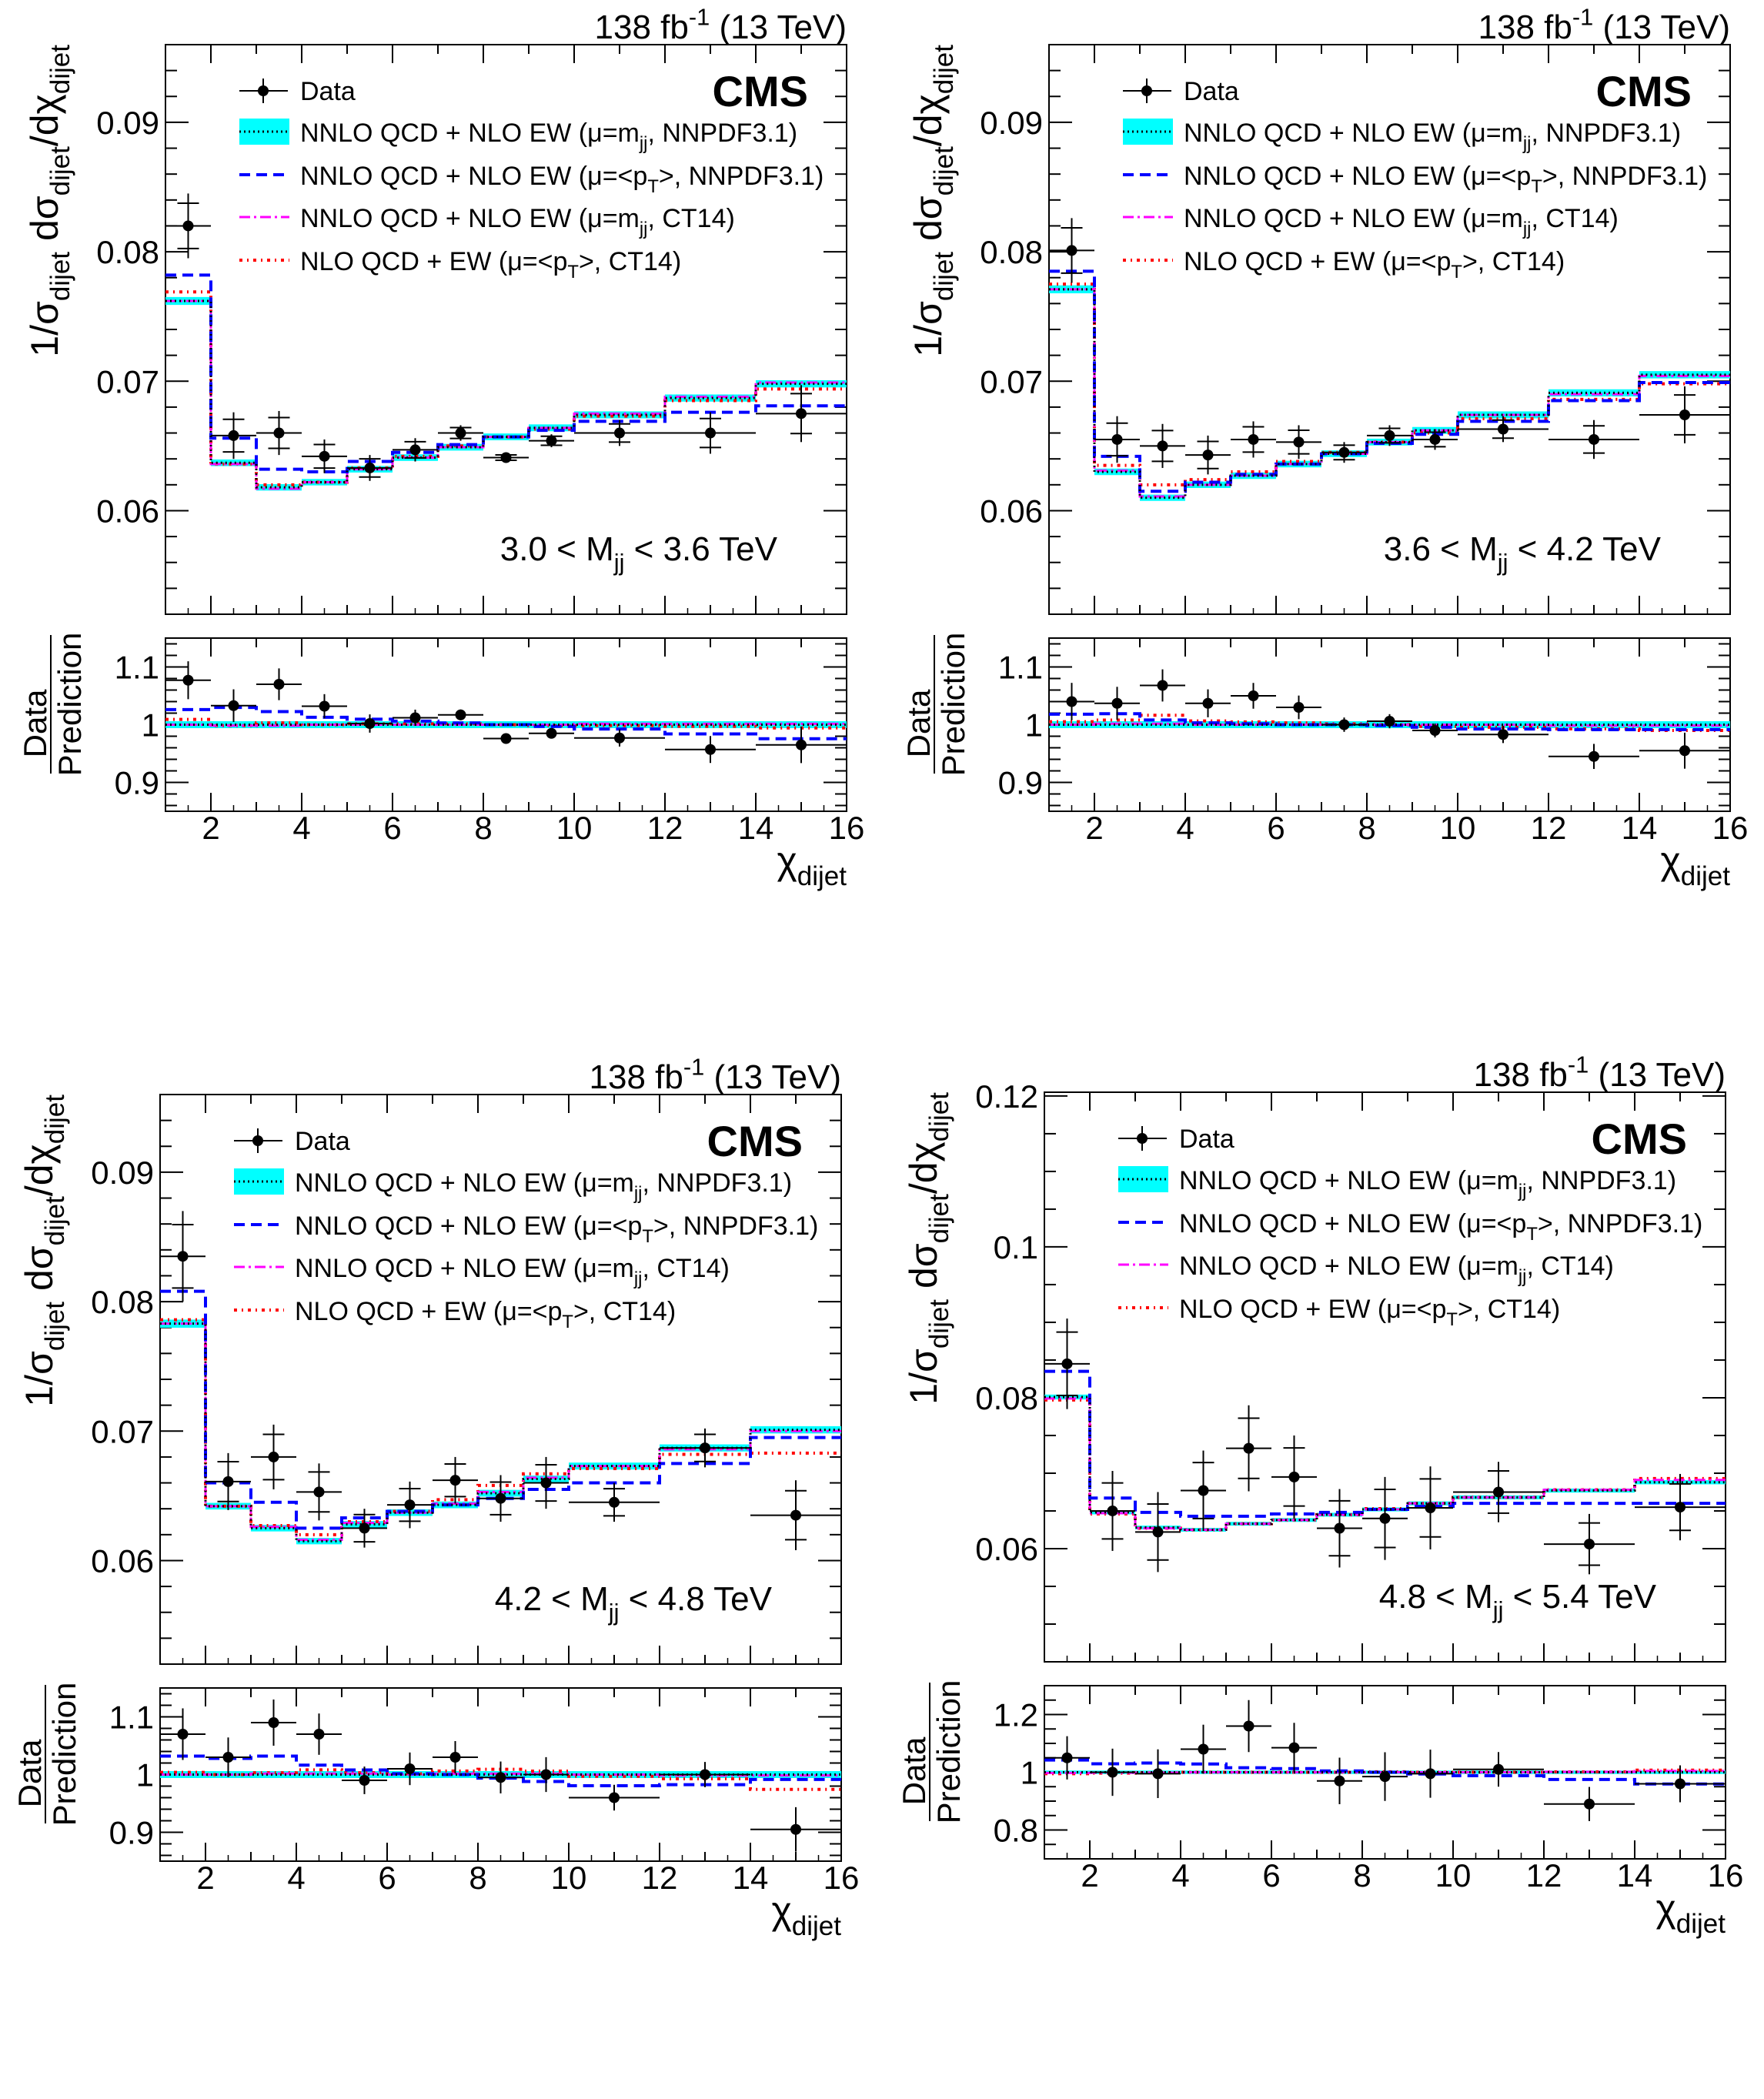 The width and height of the screenshot is (1764, 2099). What do you see at coordinates (506, 723) in the screenshot?
I see `ratio-nnpdf_pt` at bounding box center [506, 723].